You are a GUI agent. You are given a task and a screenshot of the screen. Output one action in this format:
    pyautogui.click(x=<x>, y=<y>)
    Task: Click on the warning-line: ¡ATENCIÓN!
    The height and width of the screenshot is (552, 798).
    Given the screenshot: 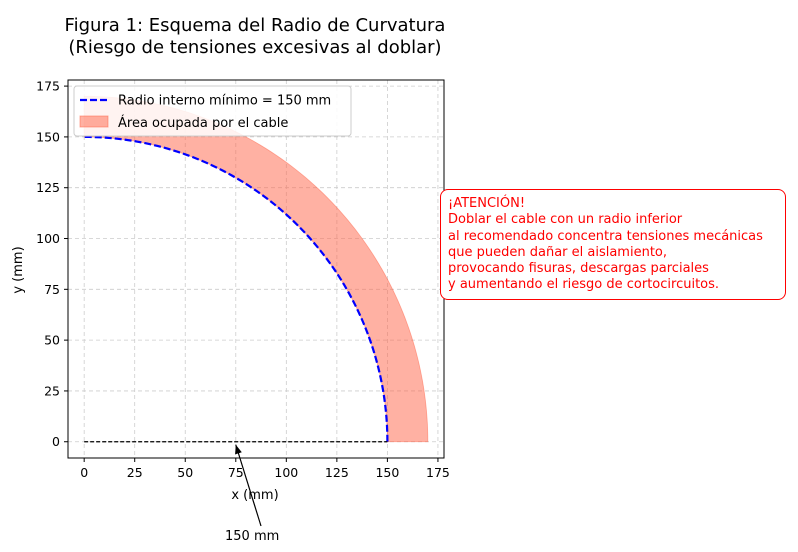 What is the action you would take?
    pyautogui.click(x=487, y=203)
    